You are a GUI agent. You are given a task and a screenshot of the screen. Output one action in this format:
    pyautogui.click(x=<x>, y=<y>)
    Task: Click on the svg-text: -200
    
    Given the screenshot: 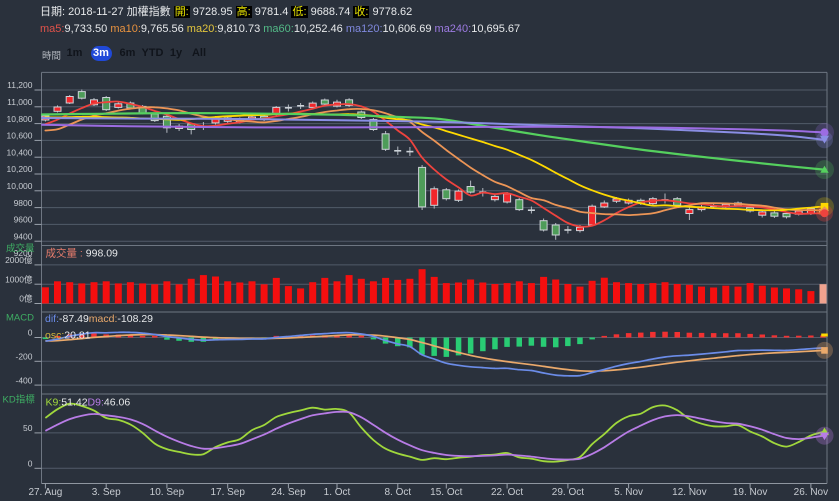 What is the action you would take?
    pyautogui.click(x=23, y=357)
    